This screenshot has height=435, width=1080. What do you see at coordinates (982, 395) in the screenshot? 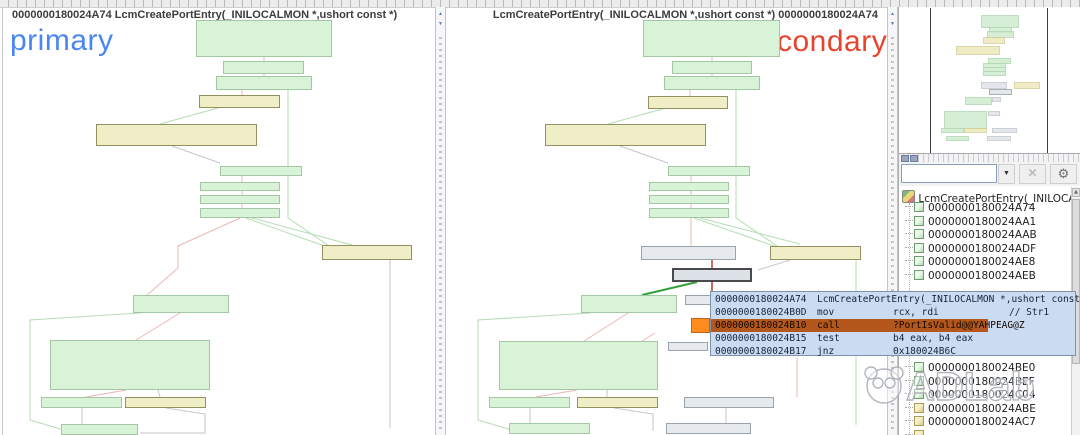
I see `block-address: 0000000180024C04` at bounding box center [982, 395].